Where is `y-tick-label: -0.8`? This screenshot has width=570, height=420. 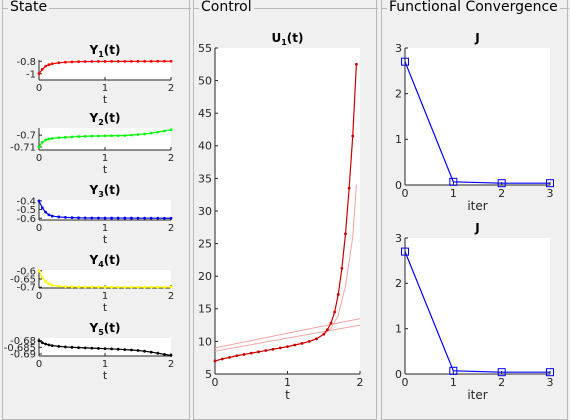
y-tick-label: -0.8 is located at coordinates (26, 62).